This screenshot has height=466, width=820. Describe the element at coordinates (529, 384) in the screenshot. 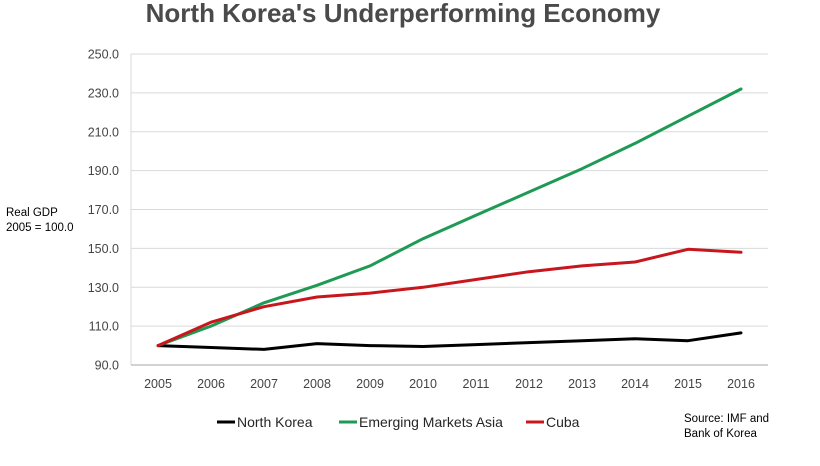

I see `x-tick-label: 2012` at that location.